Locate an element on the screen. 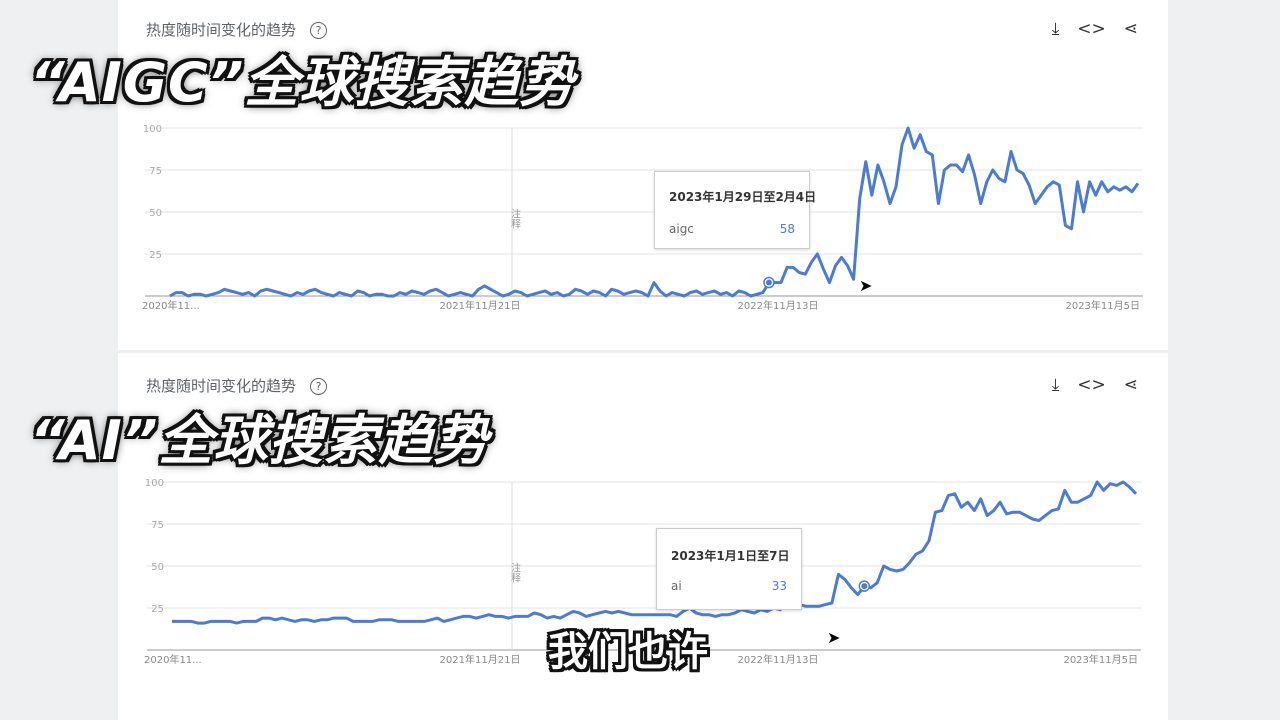 The width and height of the screenshot is (1280, 720). aigc-caption: “AIGC”全球搜索趋势 is located at coordinates (302, 82).